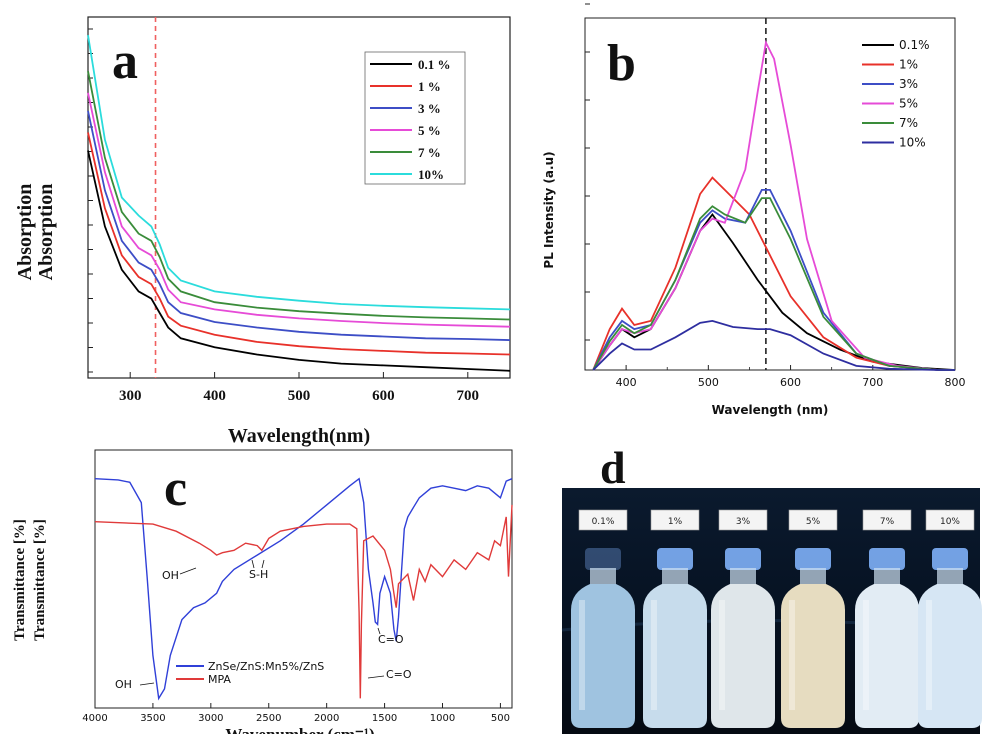 The width and height of the screenshot is (985, 734). I want to click on vial-label: 10%, so click(950, 522).